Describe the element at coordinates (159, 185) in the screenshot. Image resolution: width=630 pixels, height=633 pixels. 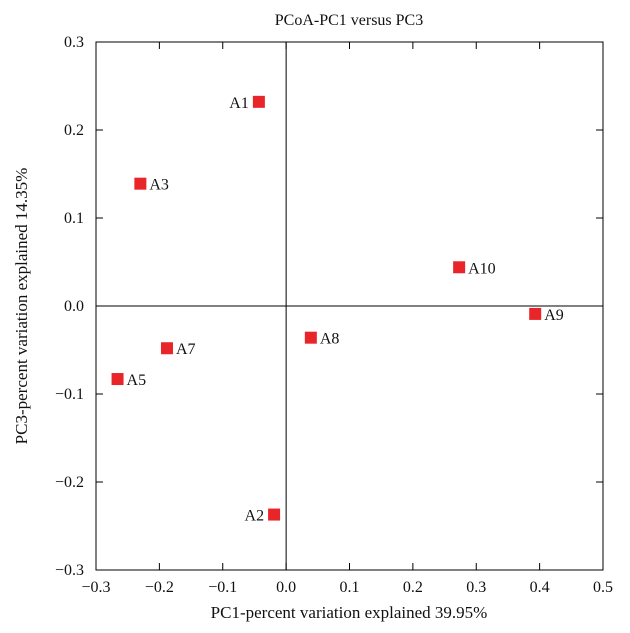
I see `data-point-label-a3: A3` at that location.